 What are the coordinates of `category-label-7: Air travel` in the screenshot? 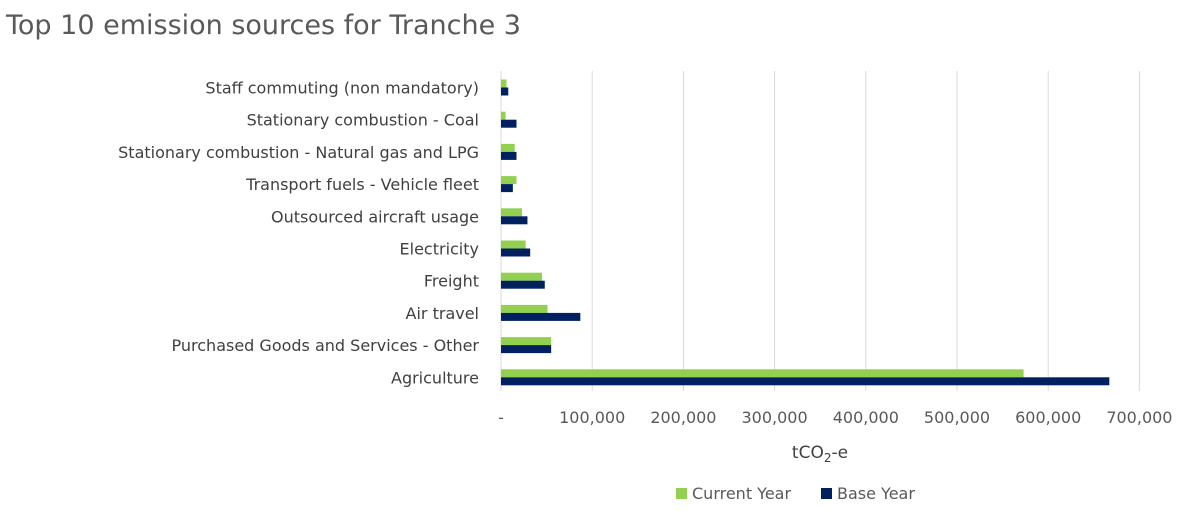 It's located at (442, 313).